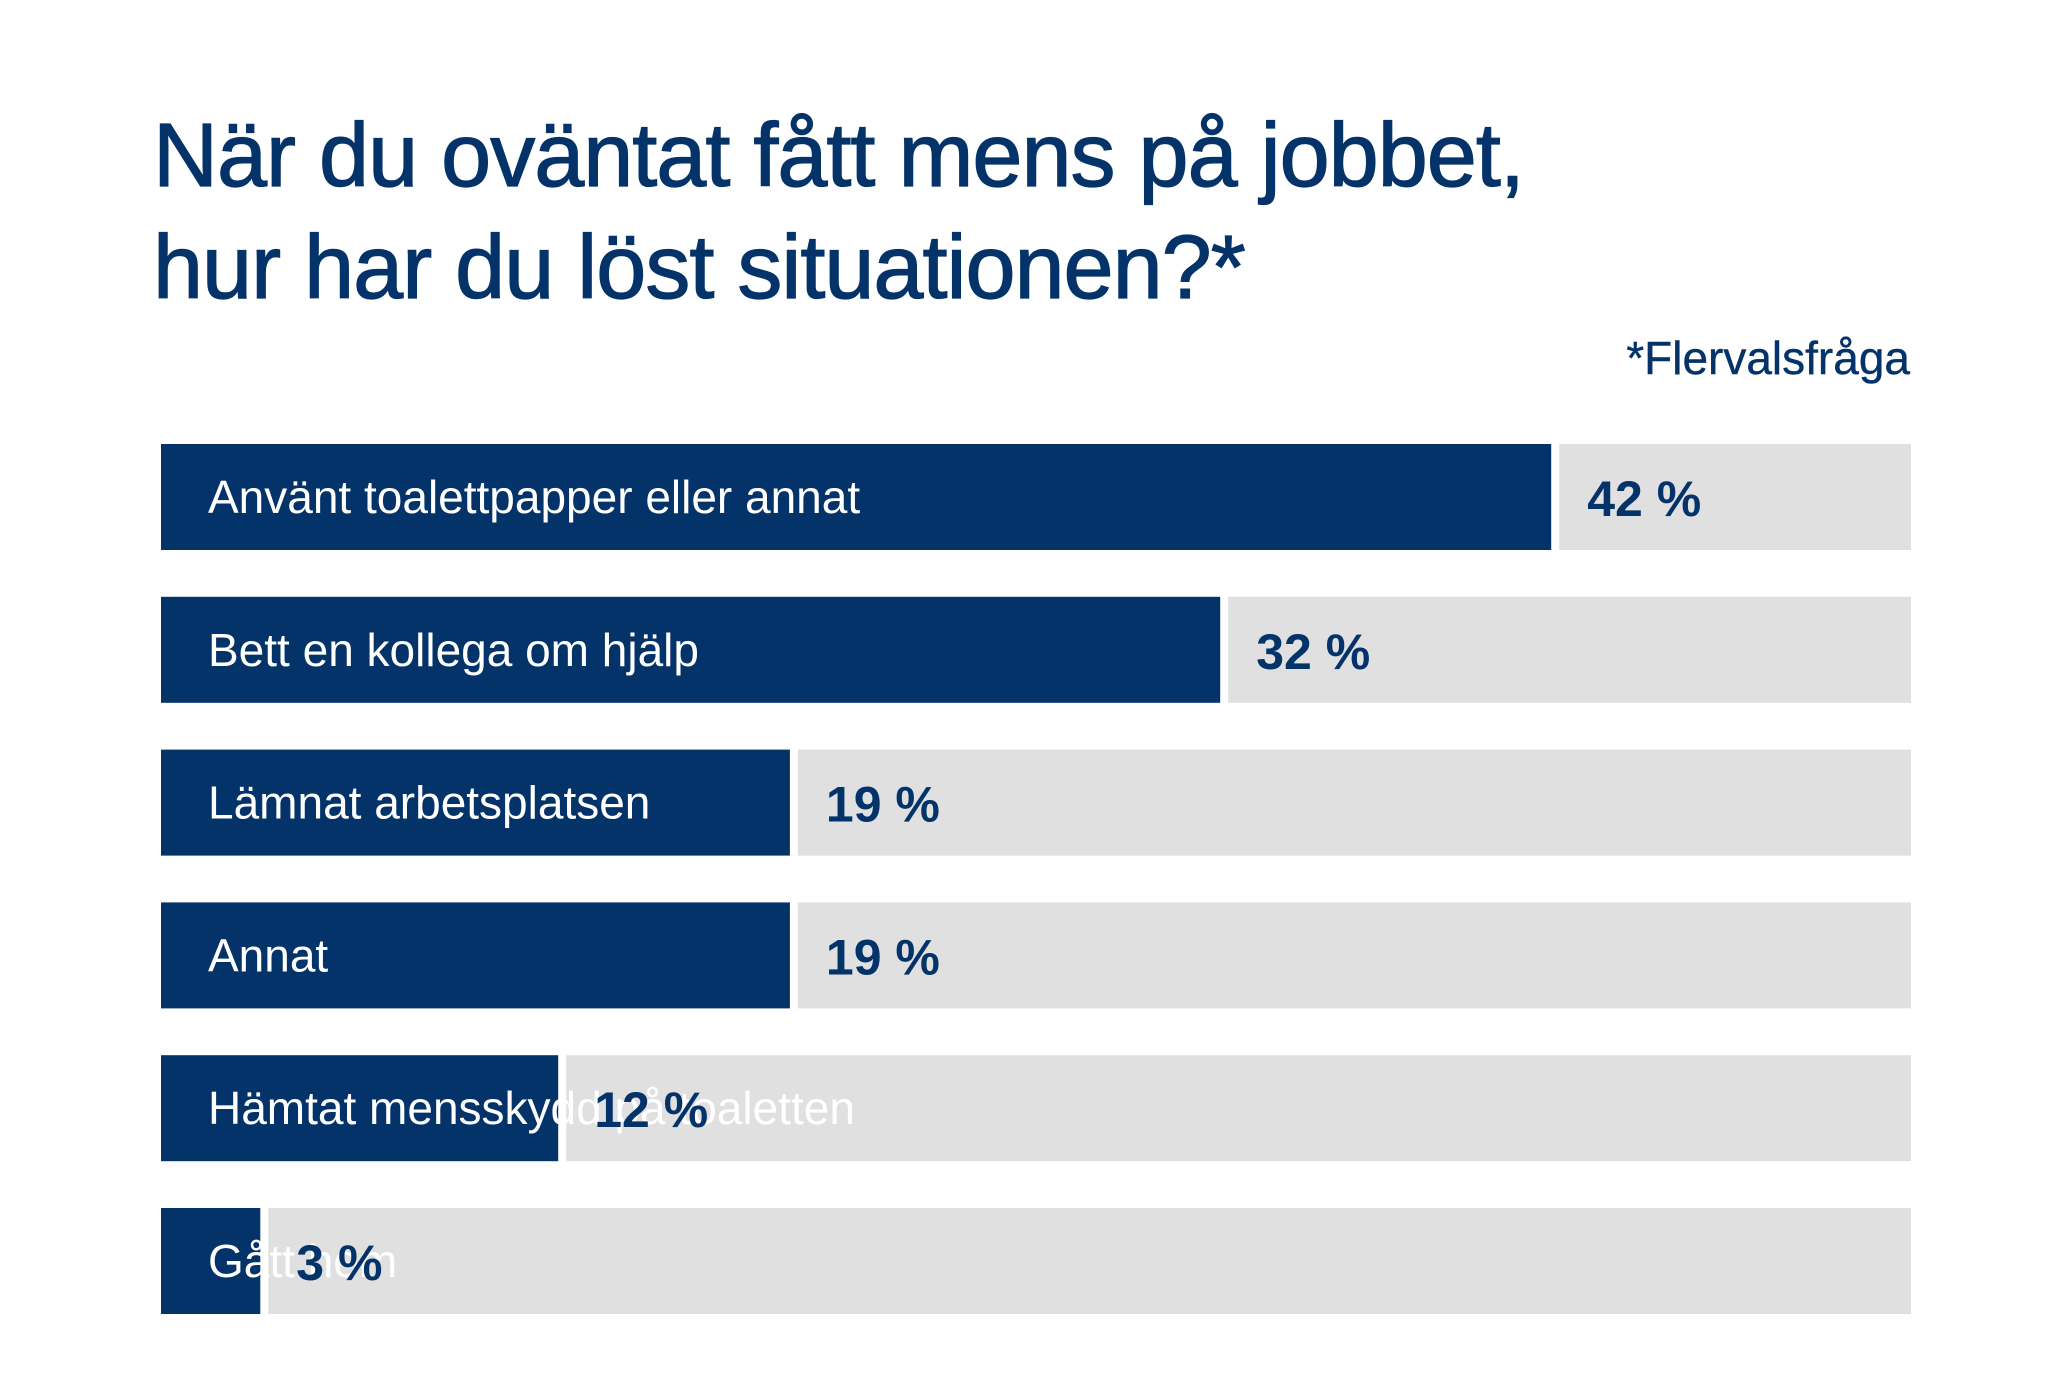 The width and height of the screenshot is (2060, 1394). What do you see at coordinates (699, 267) in the screenshot?
I see `chart-title-line-2: hur har du löst situationen?*` at bounding box center [699, 267].